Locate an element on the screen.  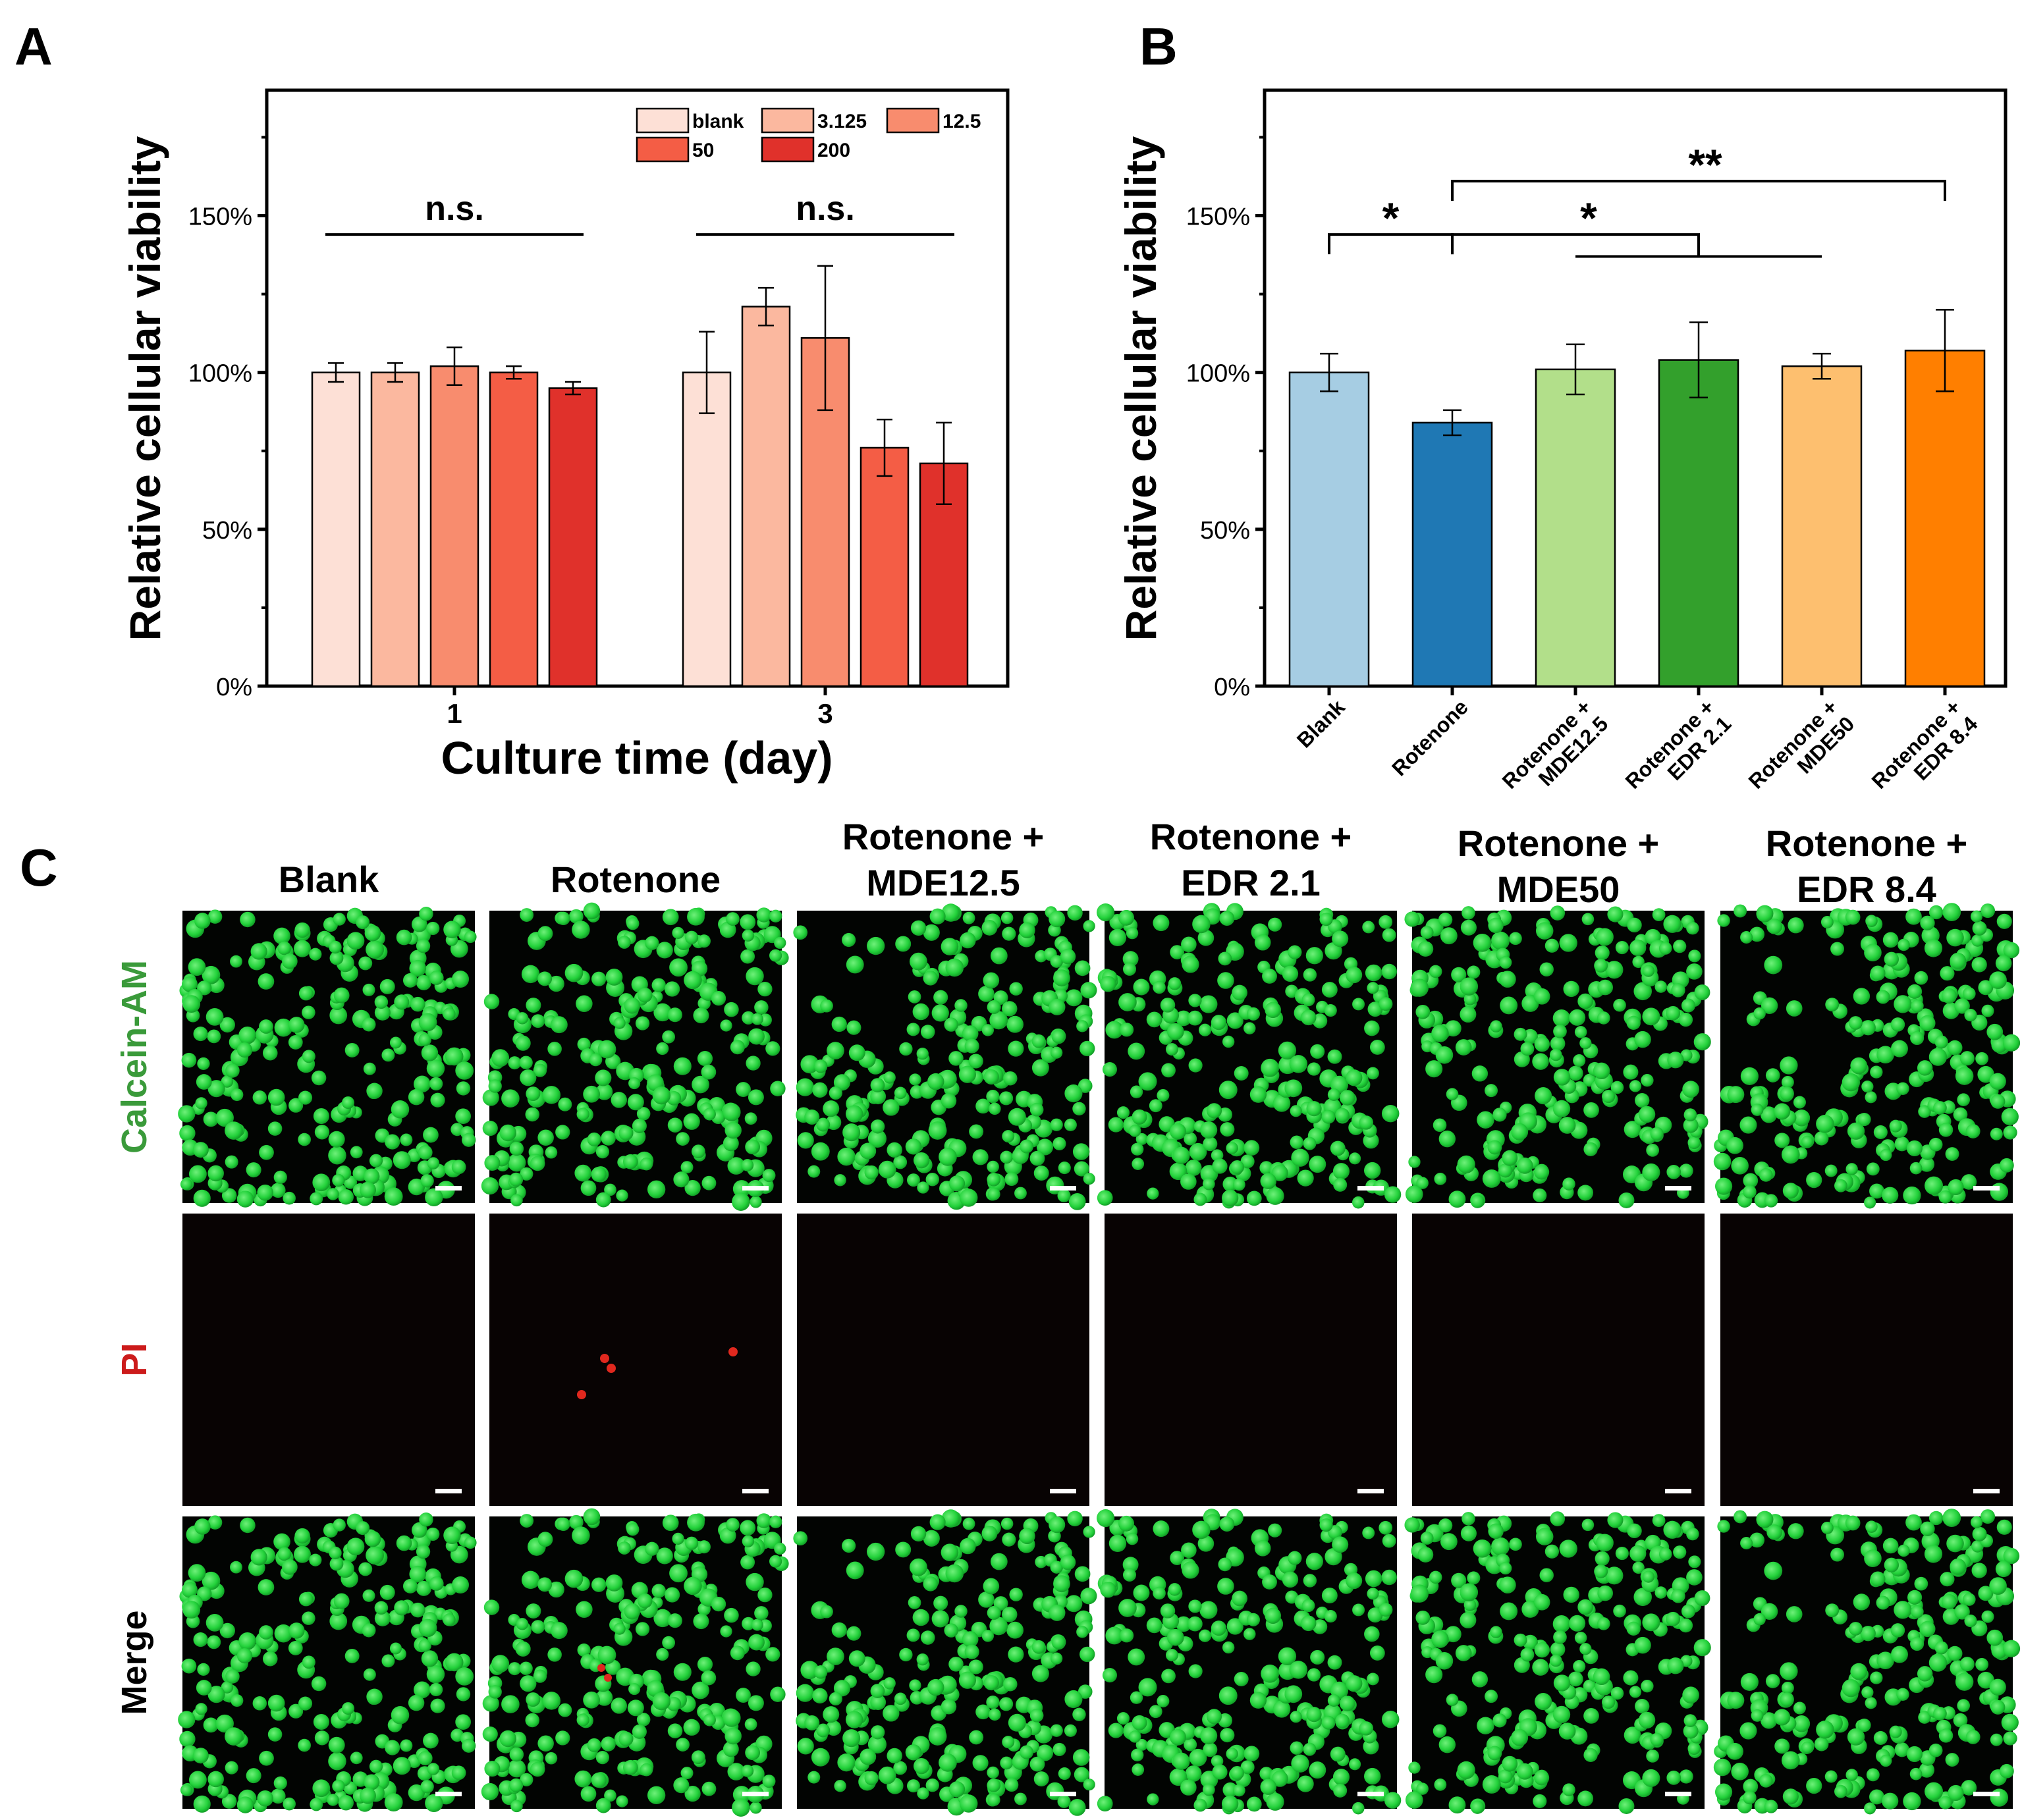
dead-cell is located at coordinates (581, 1394).